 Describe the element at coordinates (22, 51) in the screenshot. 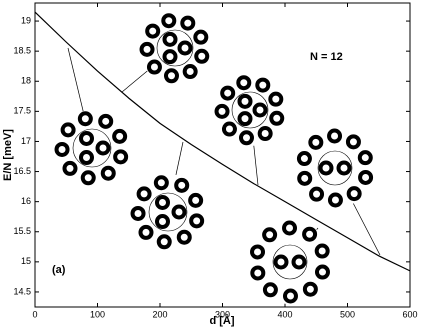

I see `y-tick-label: 18.5` at that location.